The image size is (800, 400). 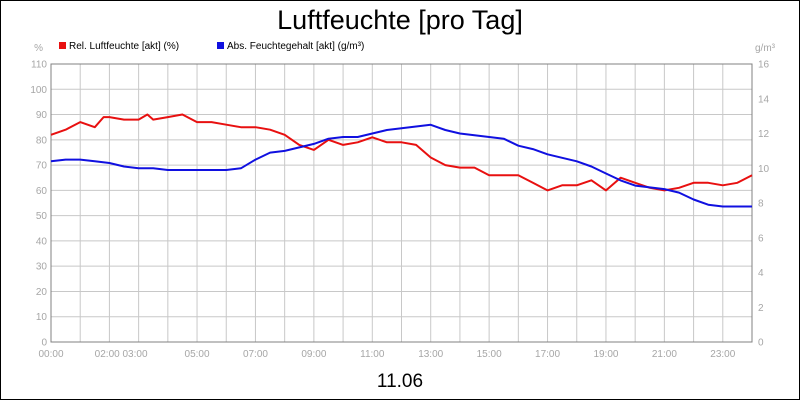 I want to click on left-tick-label: 40, so click(x=42, y=241).